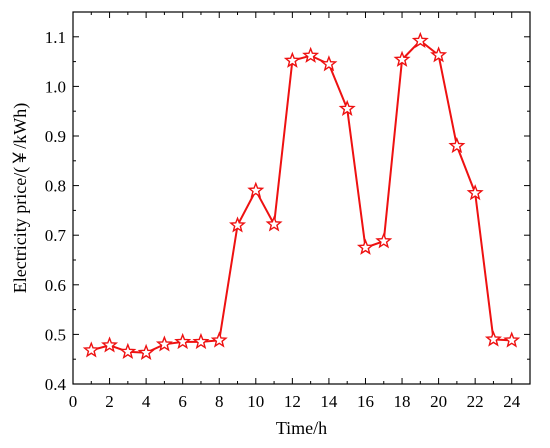  I want to click on x-tick-label: 6, so click(182, 401).